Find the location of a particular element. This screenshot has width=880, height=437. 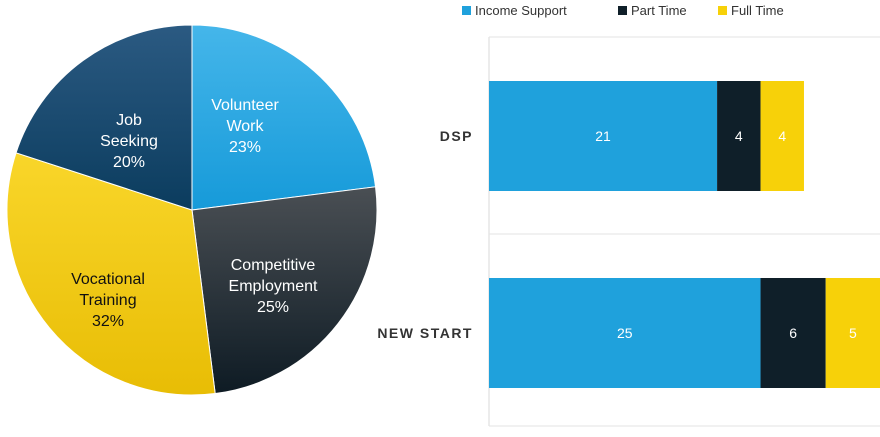

legend-label: Income Support is located at coordinates (521, 10).